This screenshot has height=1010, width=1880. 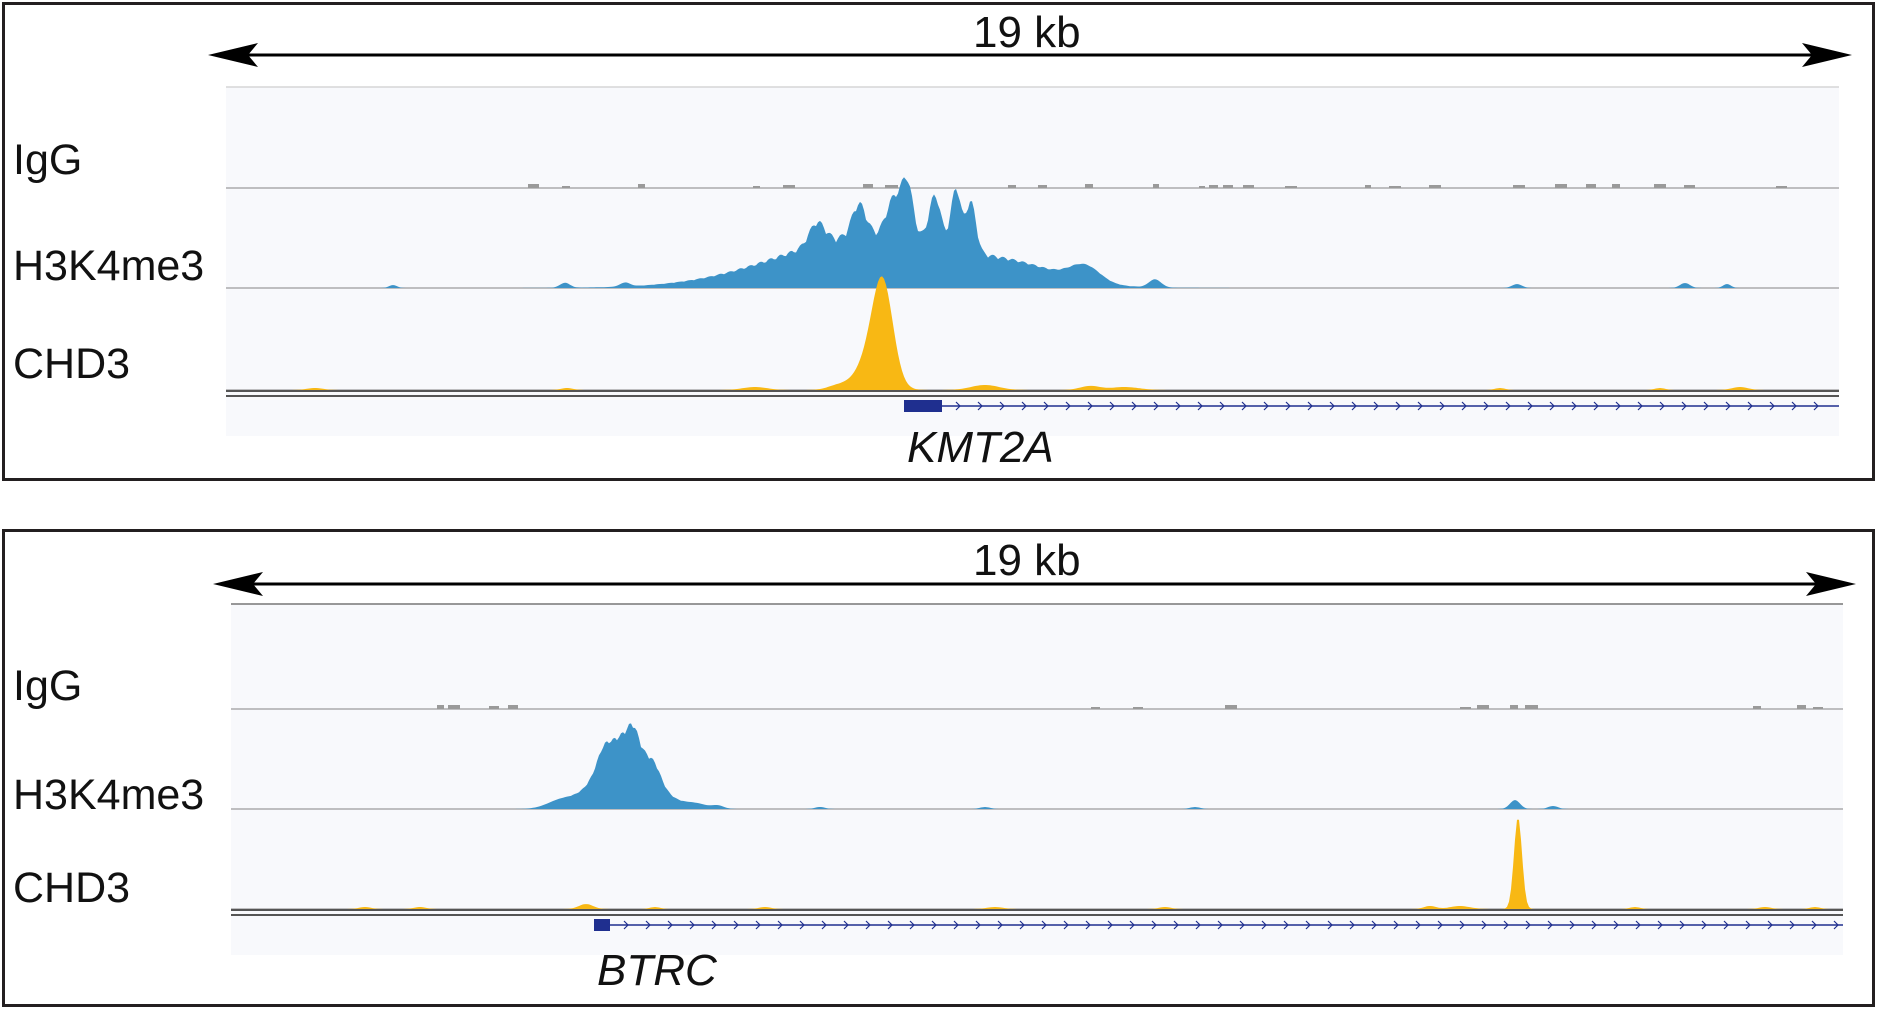 I want to click on track-label-chd3: CHD3, so click(x=72, y=888).